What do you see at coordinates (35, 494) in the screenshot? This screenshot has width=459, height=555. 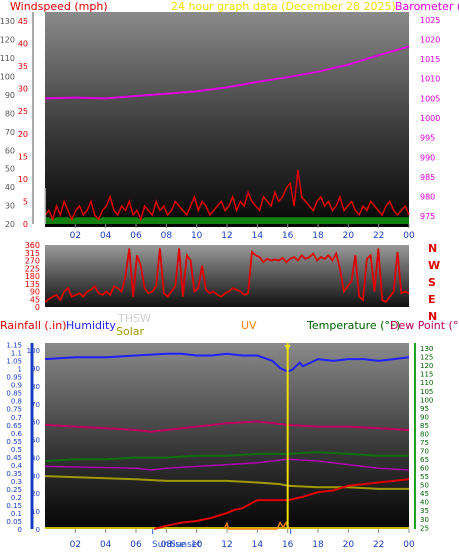 I see `humidity-tick-label: 20` at bounding box center [35, 494].